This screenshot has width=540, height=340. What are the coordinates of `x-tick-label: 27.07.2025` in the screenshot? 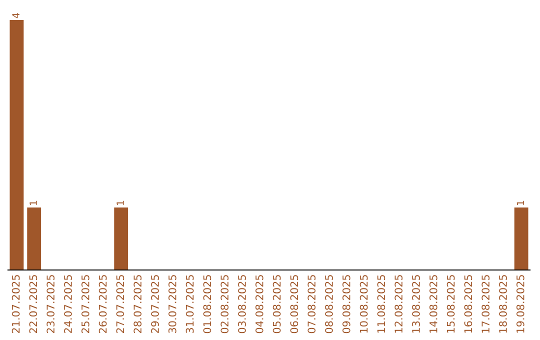 It's located at (120, 304).